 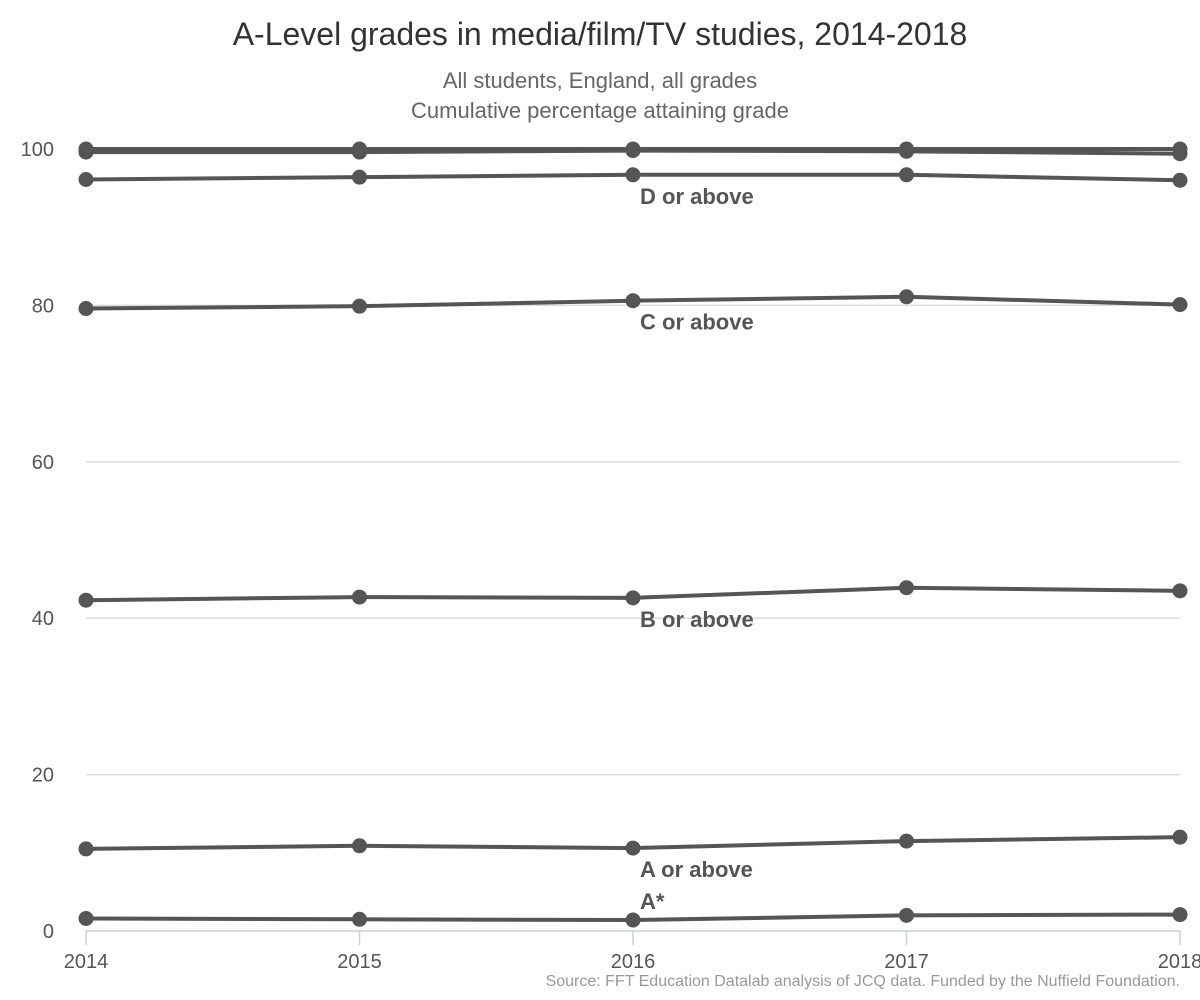 I want to click on x-tick-label-2017: 2017, so click(x=906, y=962).